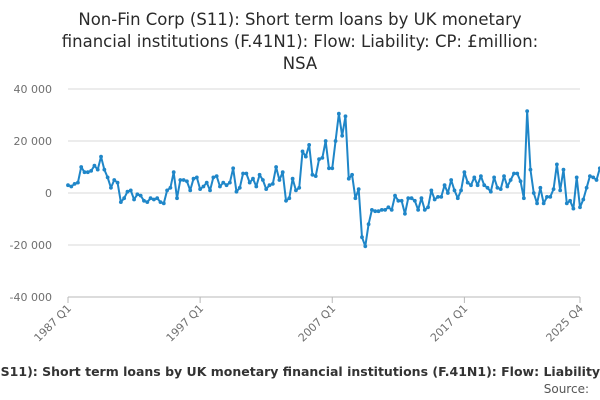  What do you see at coordinates (566, 389) in the screenshot?
I see `source-label: Source:` at bounding box center [566, 389].